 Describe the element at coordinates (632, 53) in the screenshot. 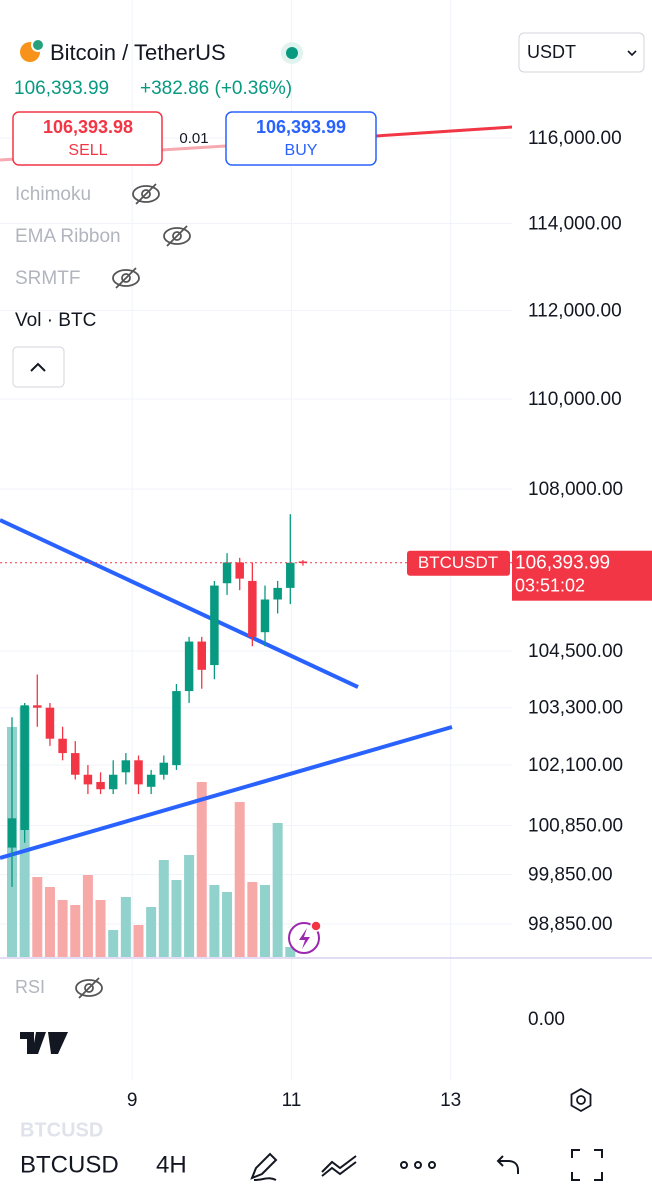

I see `dropdown-arrow` at that location.